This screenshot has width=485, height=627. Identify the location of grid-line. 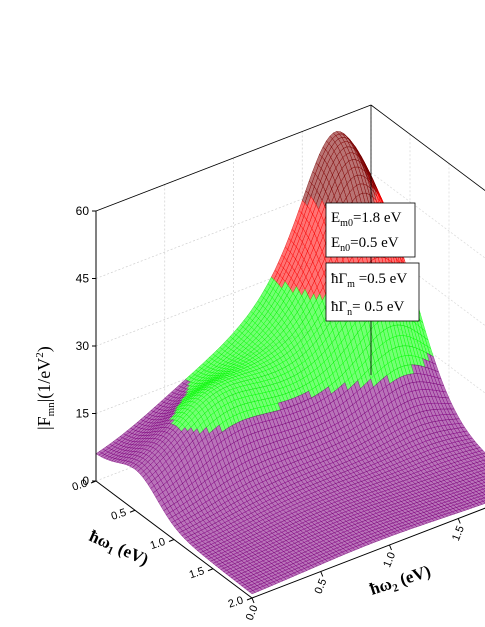
(427, 215).